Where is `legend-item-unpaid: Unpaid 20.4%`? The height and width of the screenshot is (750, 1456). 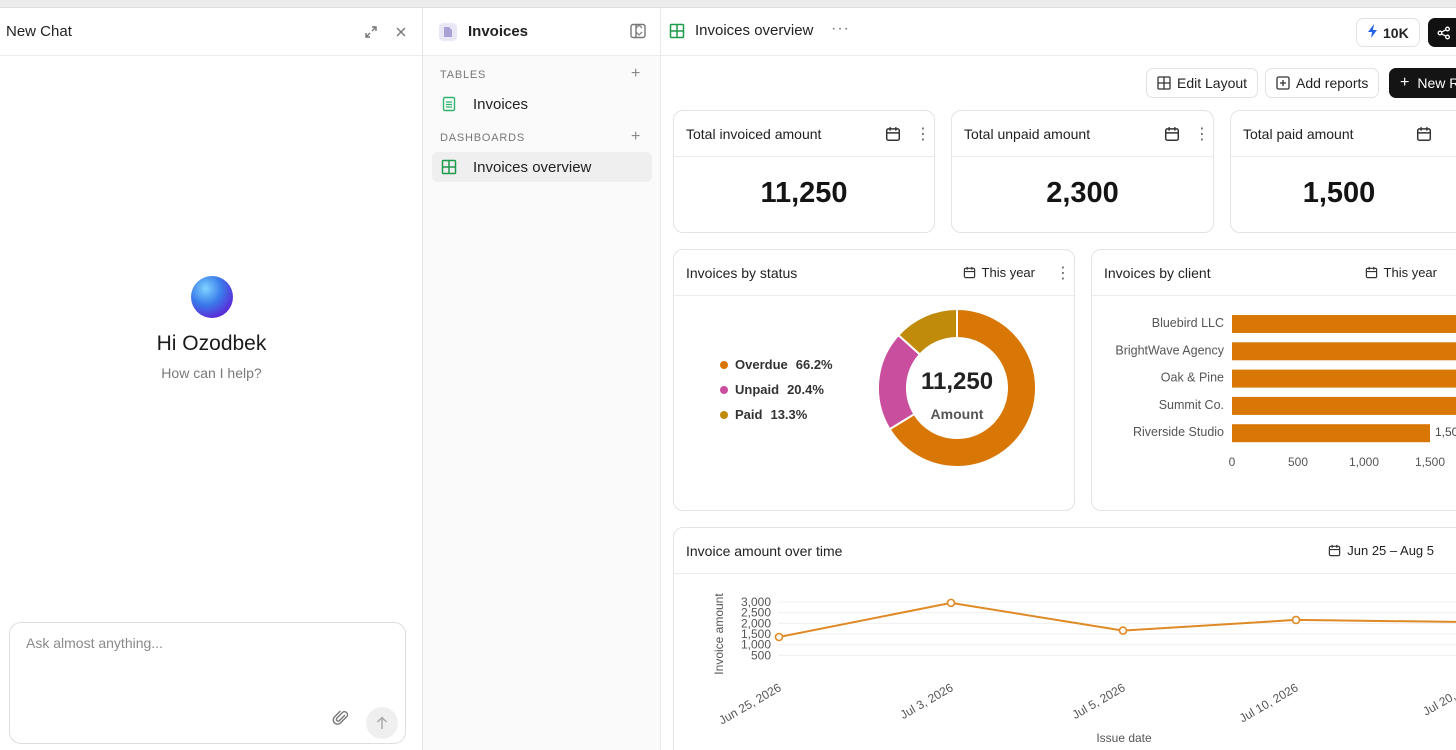
legend-item-unpaid: Unpaid 20.4% is located at coordinates (776, 389).